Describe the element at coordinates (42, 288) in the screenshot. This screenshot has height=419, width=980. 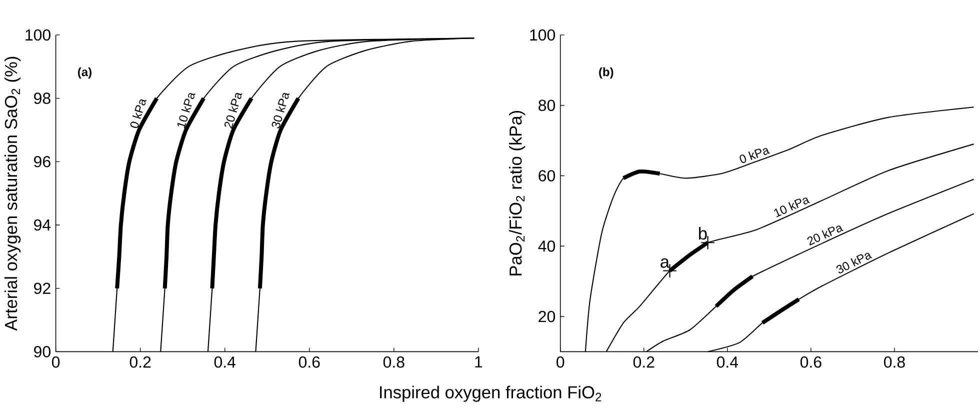
I see `y-tick-label: 92` at that location.